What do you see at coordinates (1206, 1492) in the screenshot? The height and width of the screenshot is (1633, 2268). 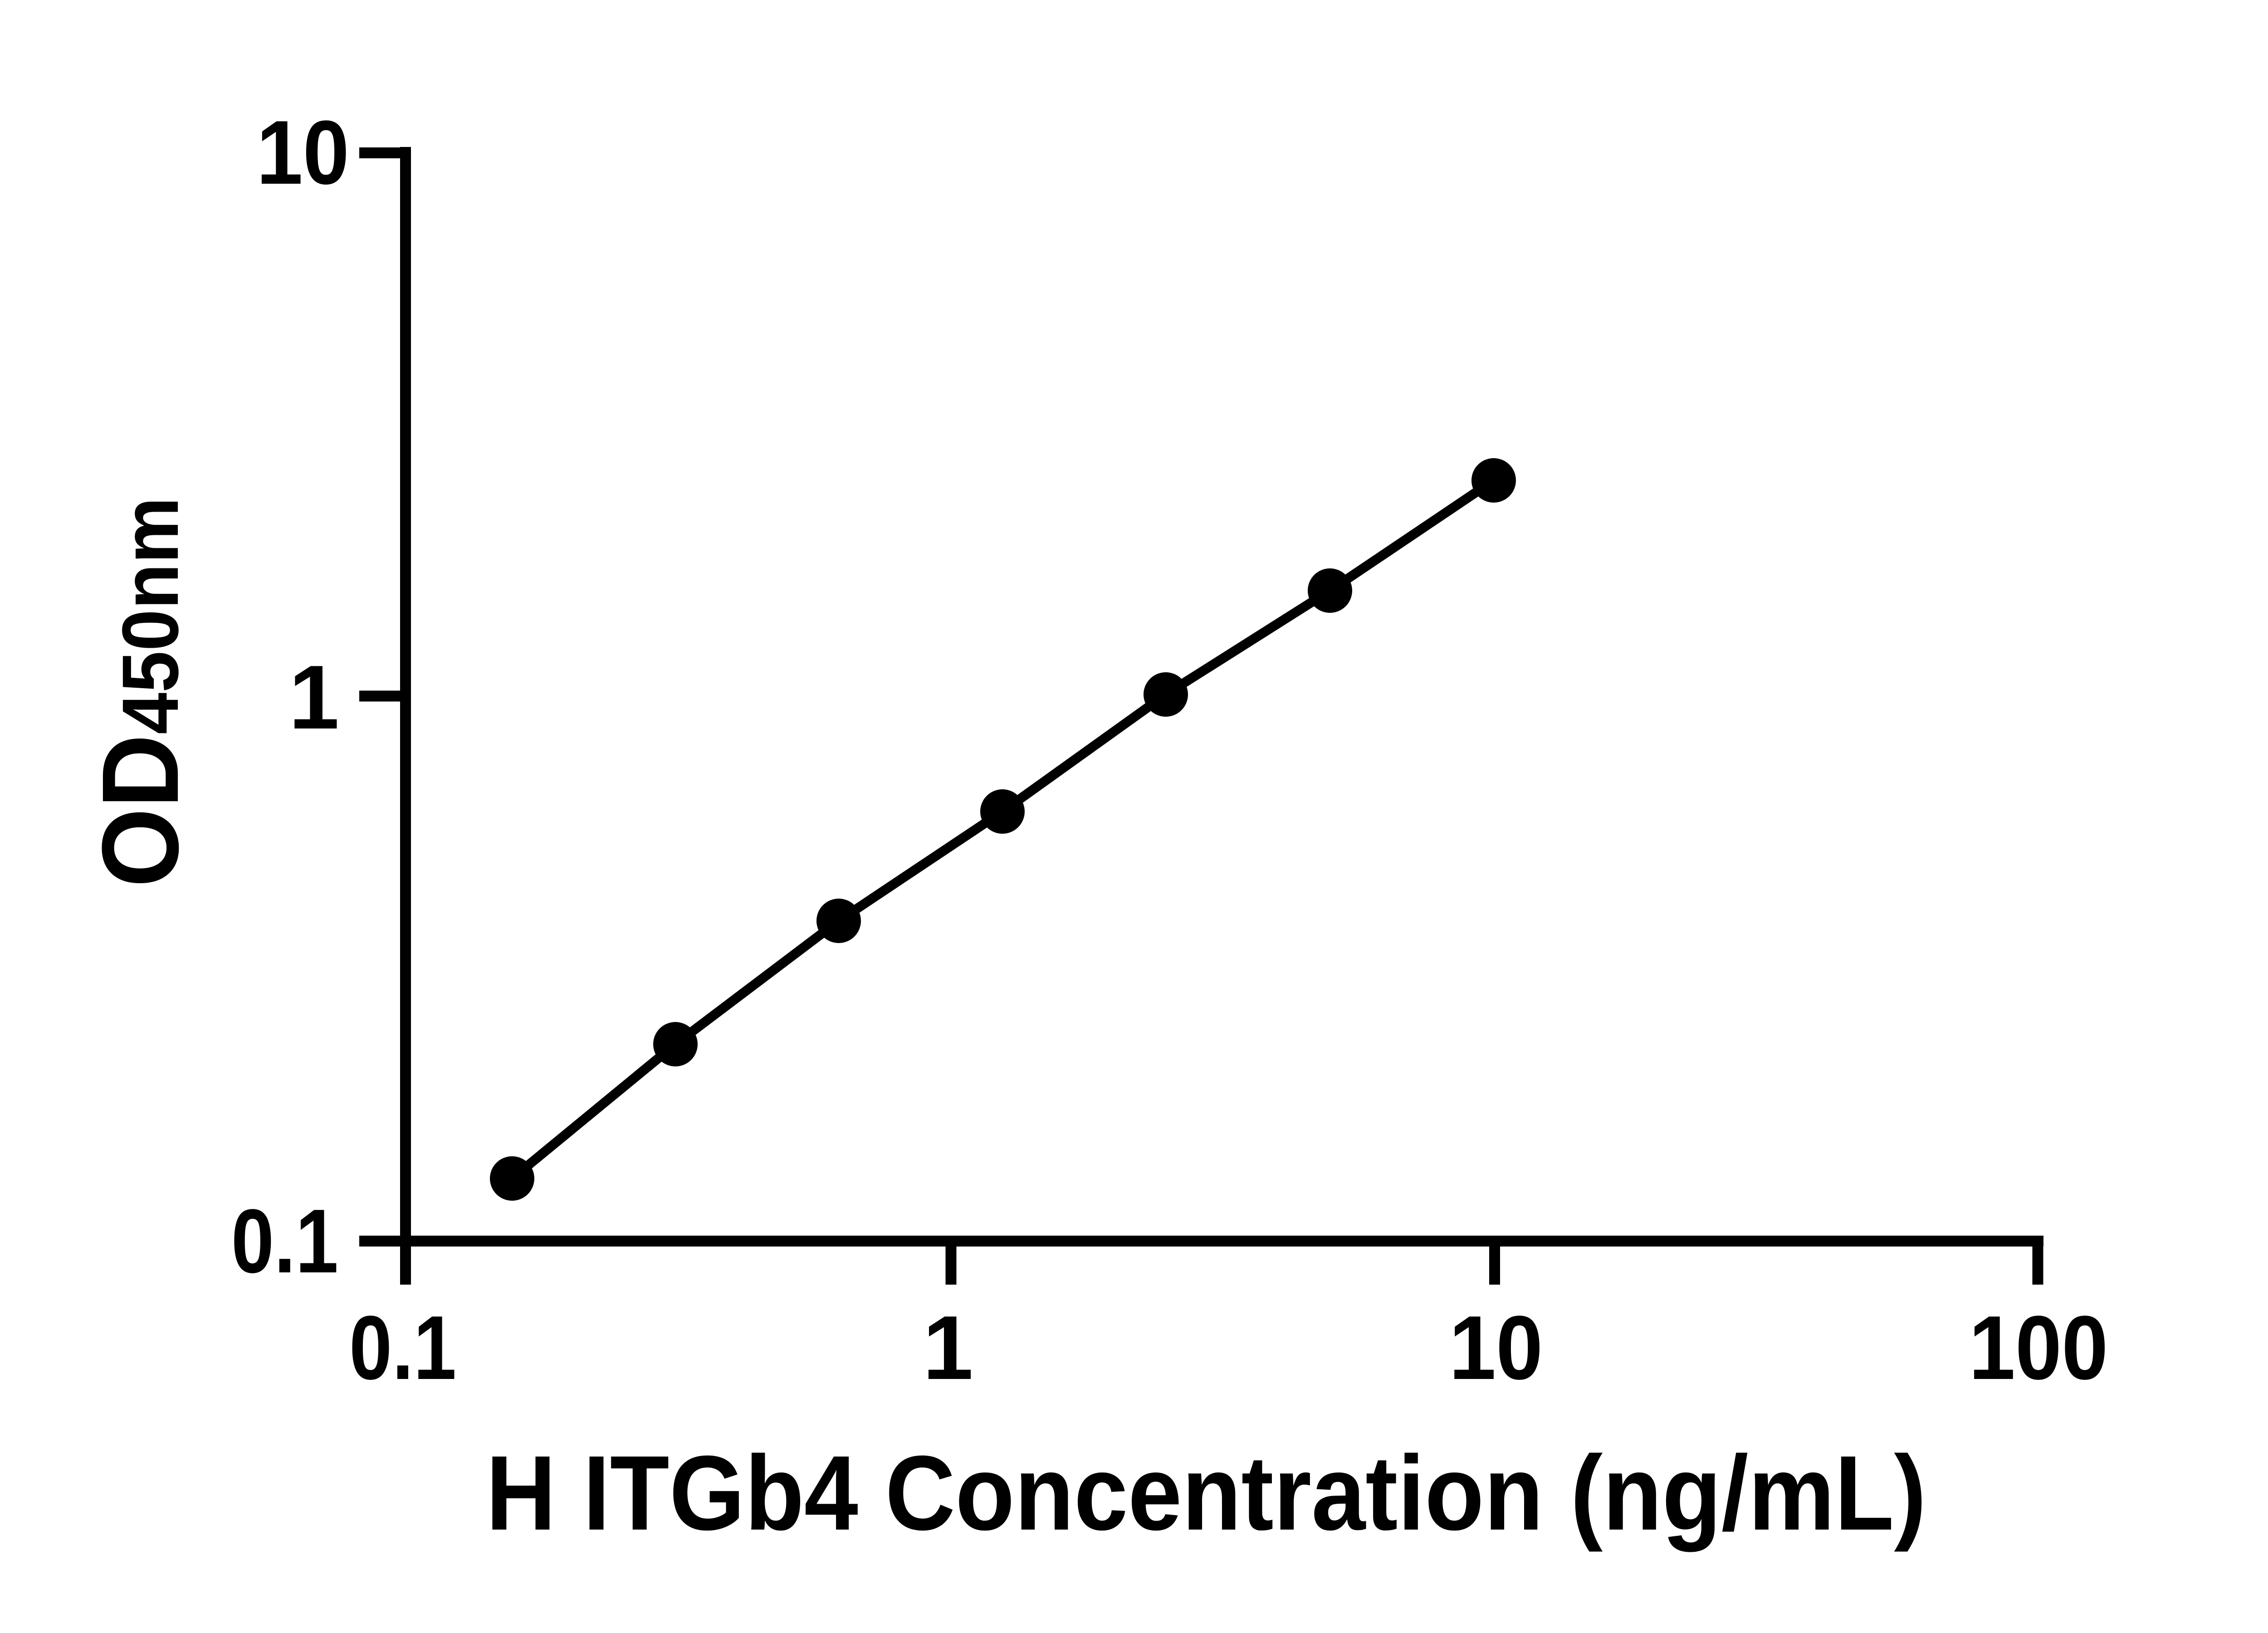 I see `svg-text: H ITGb4 Concentration (ng/mL)` at bounding box center [1206, 1492].